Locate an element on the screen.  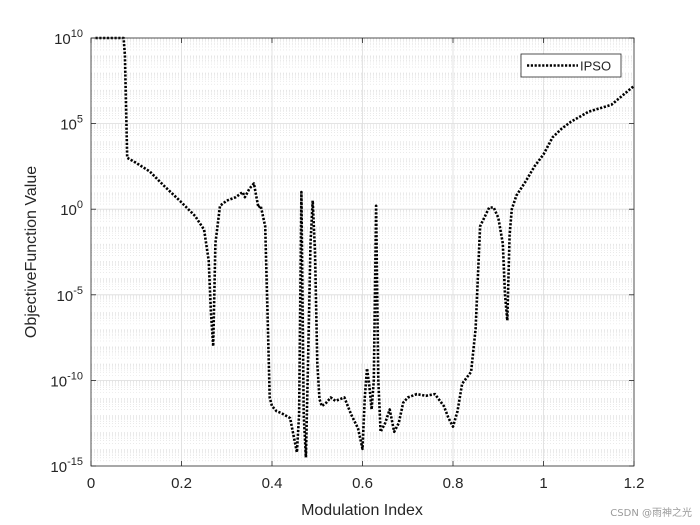
y-tick-label: 10¹⁰ is located at coordinates (68, 38).